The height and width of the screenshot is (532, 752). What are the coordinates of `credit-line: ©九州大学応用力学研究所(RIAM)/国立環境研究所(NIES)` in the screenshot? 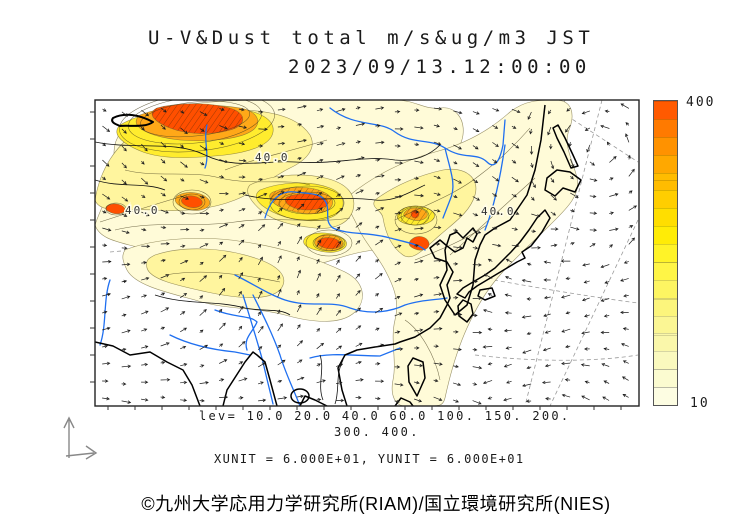 It's located at (376, 504).